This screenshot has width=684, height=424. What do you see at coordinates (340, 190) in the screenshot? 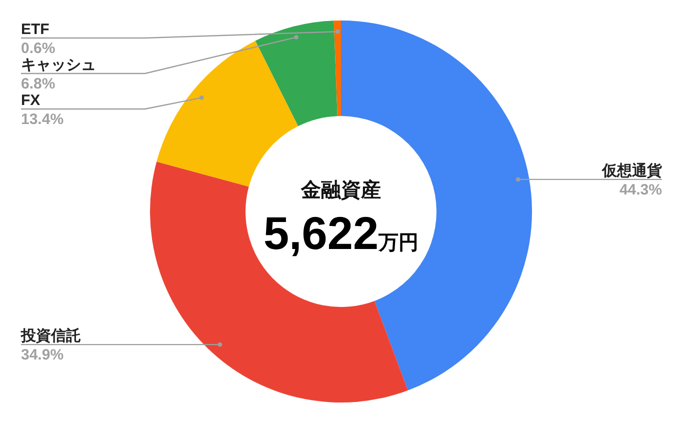
I see `text: 金融資産` at bounding box center [340, 190].